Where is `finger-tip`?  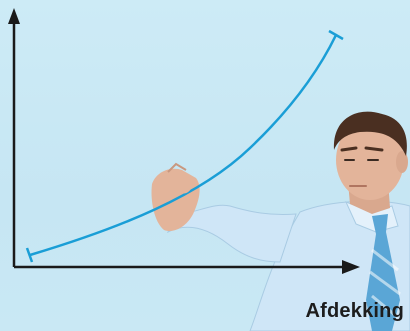 finger-tip is located at coordinates (184, 186).